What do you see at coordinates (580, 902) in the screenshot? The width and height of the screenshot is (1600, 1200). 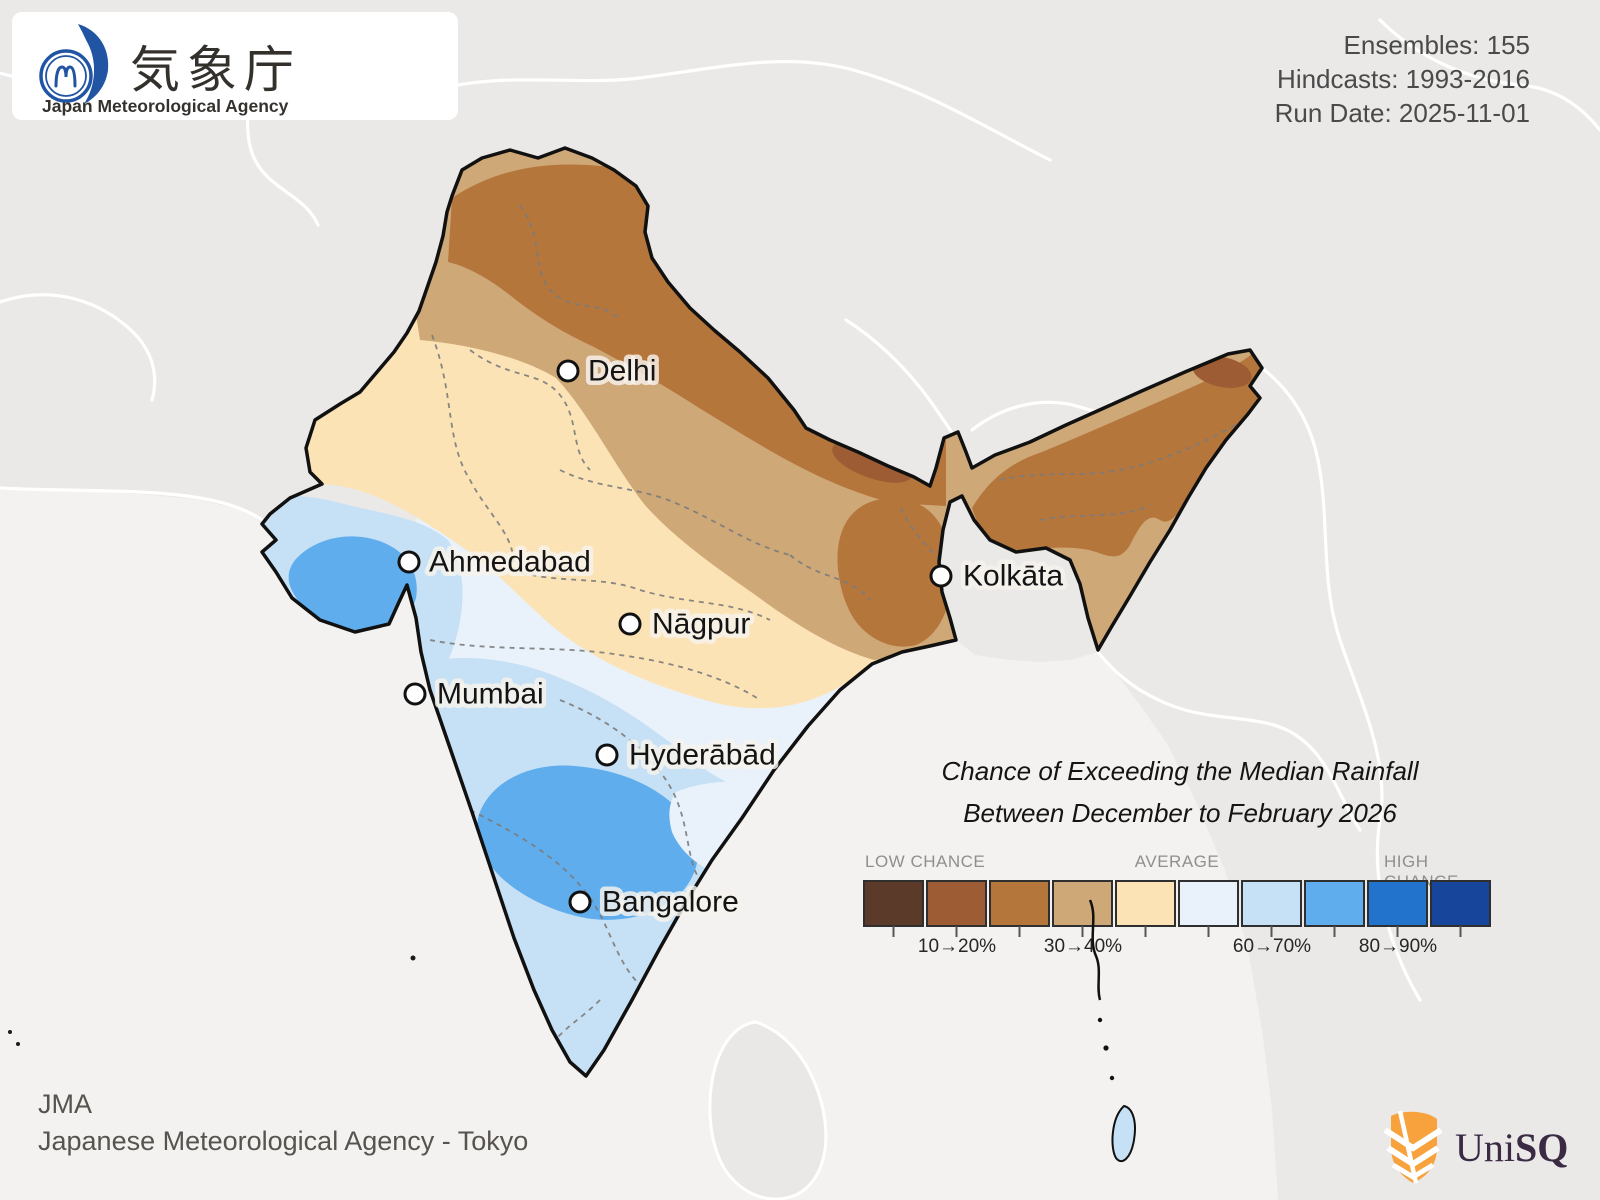 I see `city-dot-bangalore` at bounding box center [580, 902].